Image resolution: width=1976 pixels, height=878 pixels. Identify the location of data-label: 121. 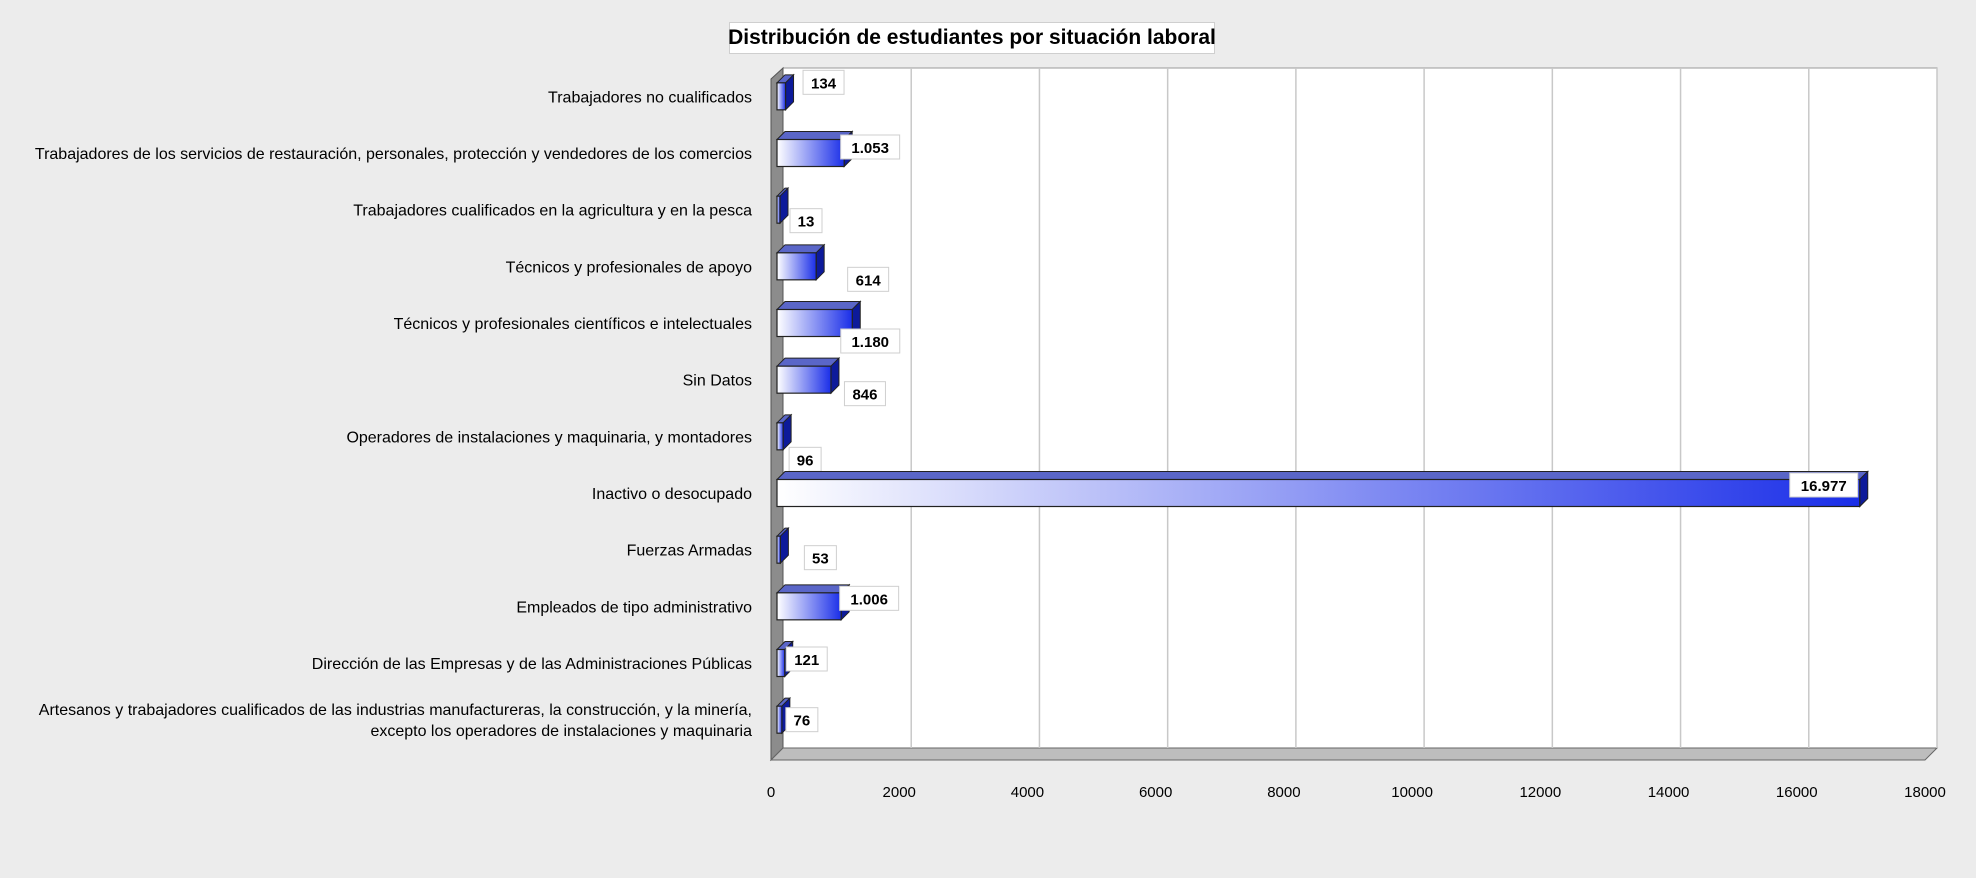
(806, 660).